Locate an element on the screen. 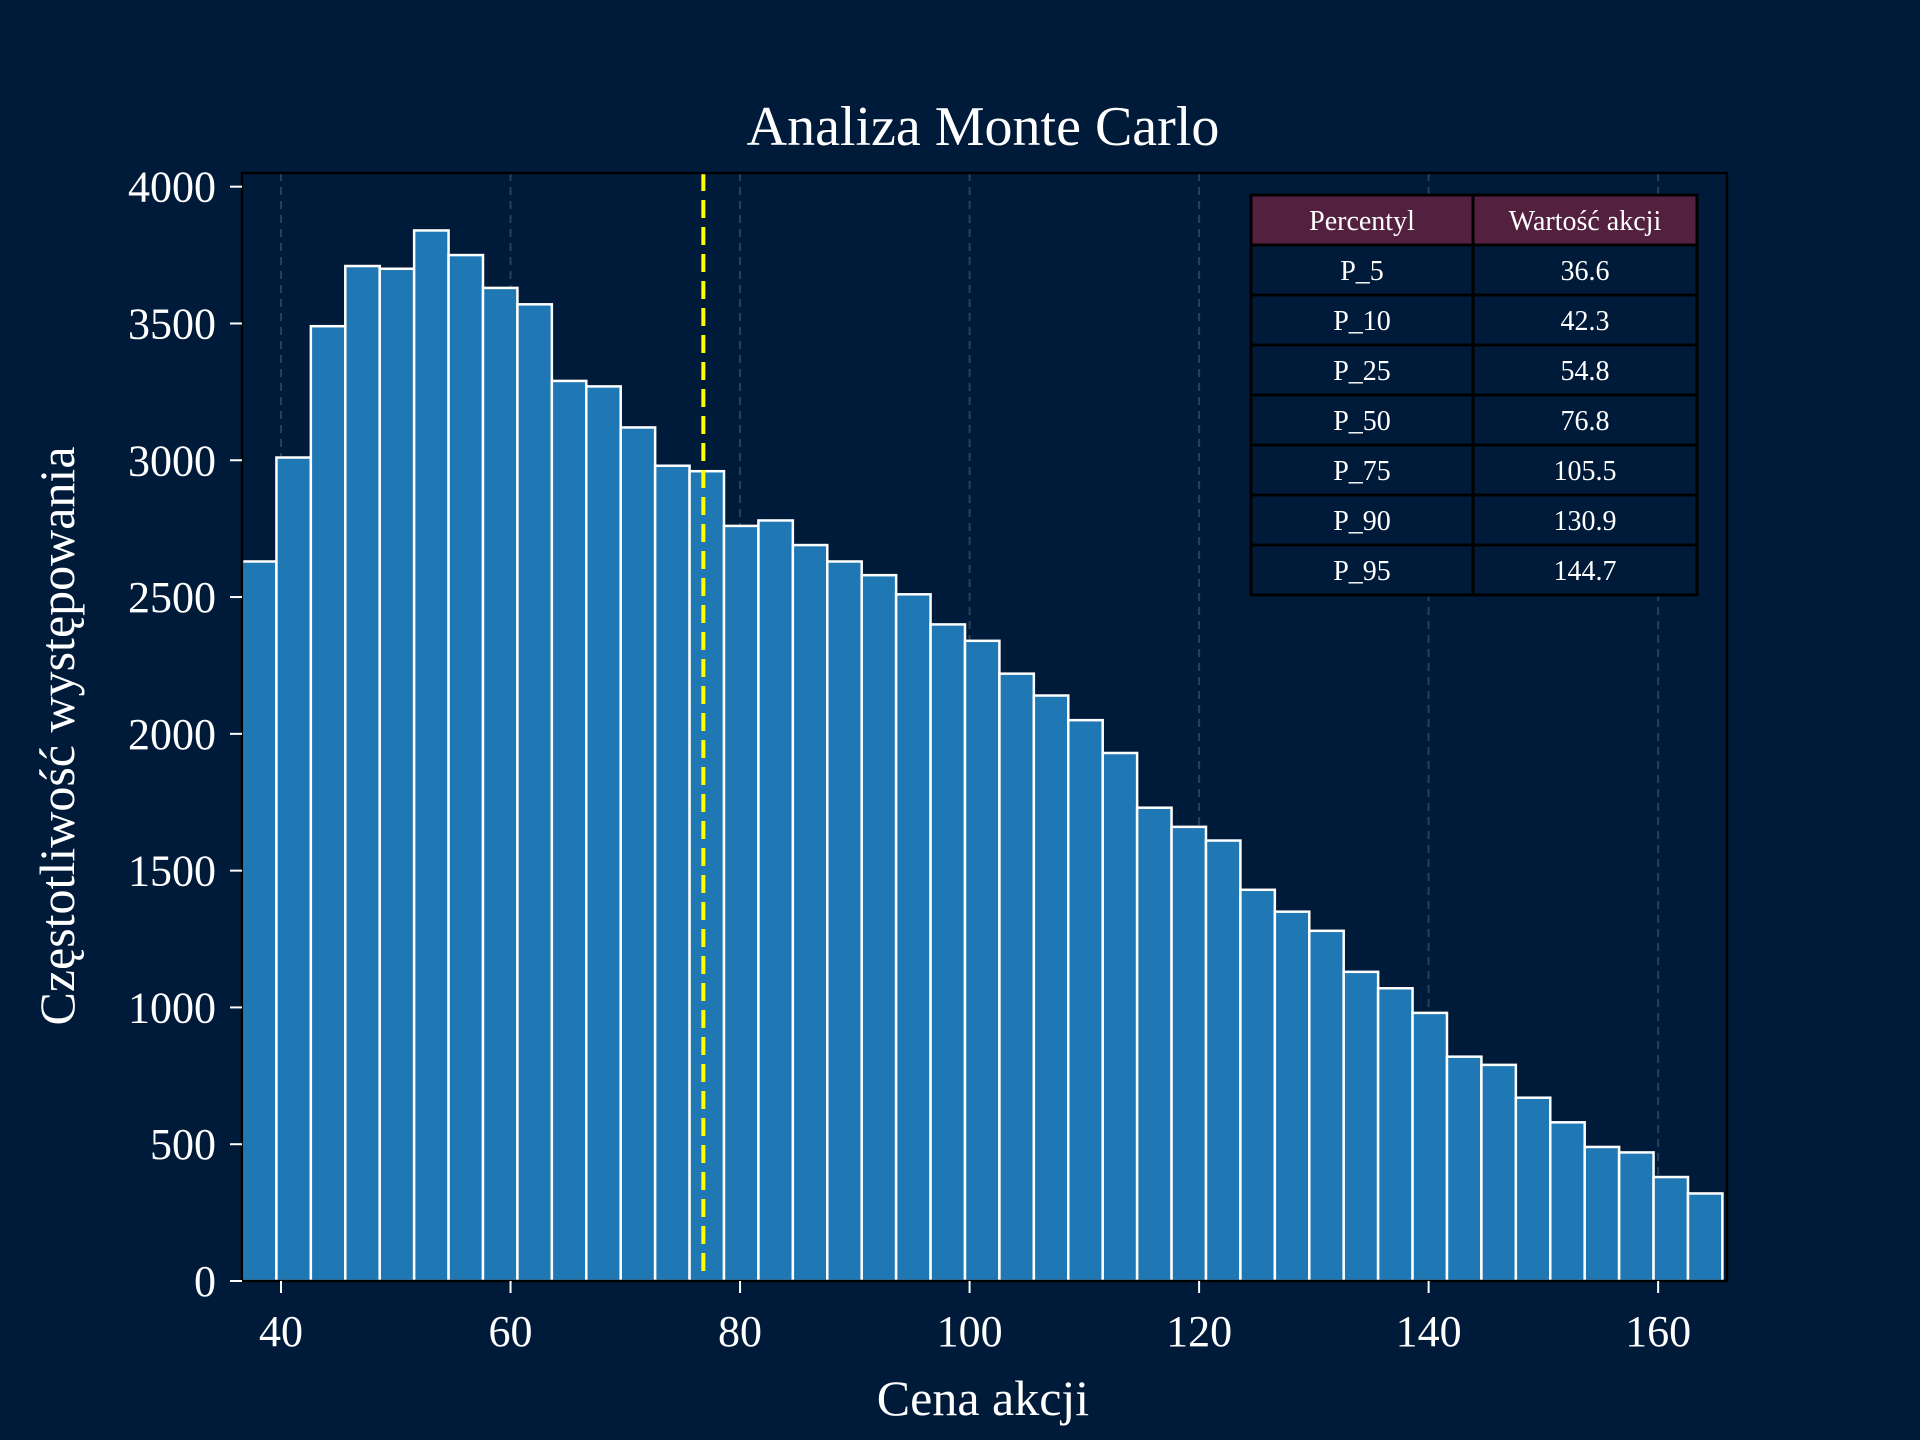 The width and height of the screenshot is (1920, 1440). table-cell-text: P_10 is located at coordinates (1362, 321).